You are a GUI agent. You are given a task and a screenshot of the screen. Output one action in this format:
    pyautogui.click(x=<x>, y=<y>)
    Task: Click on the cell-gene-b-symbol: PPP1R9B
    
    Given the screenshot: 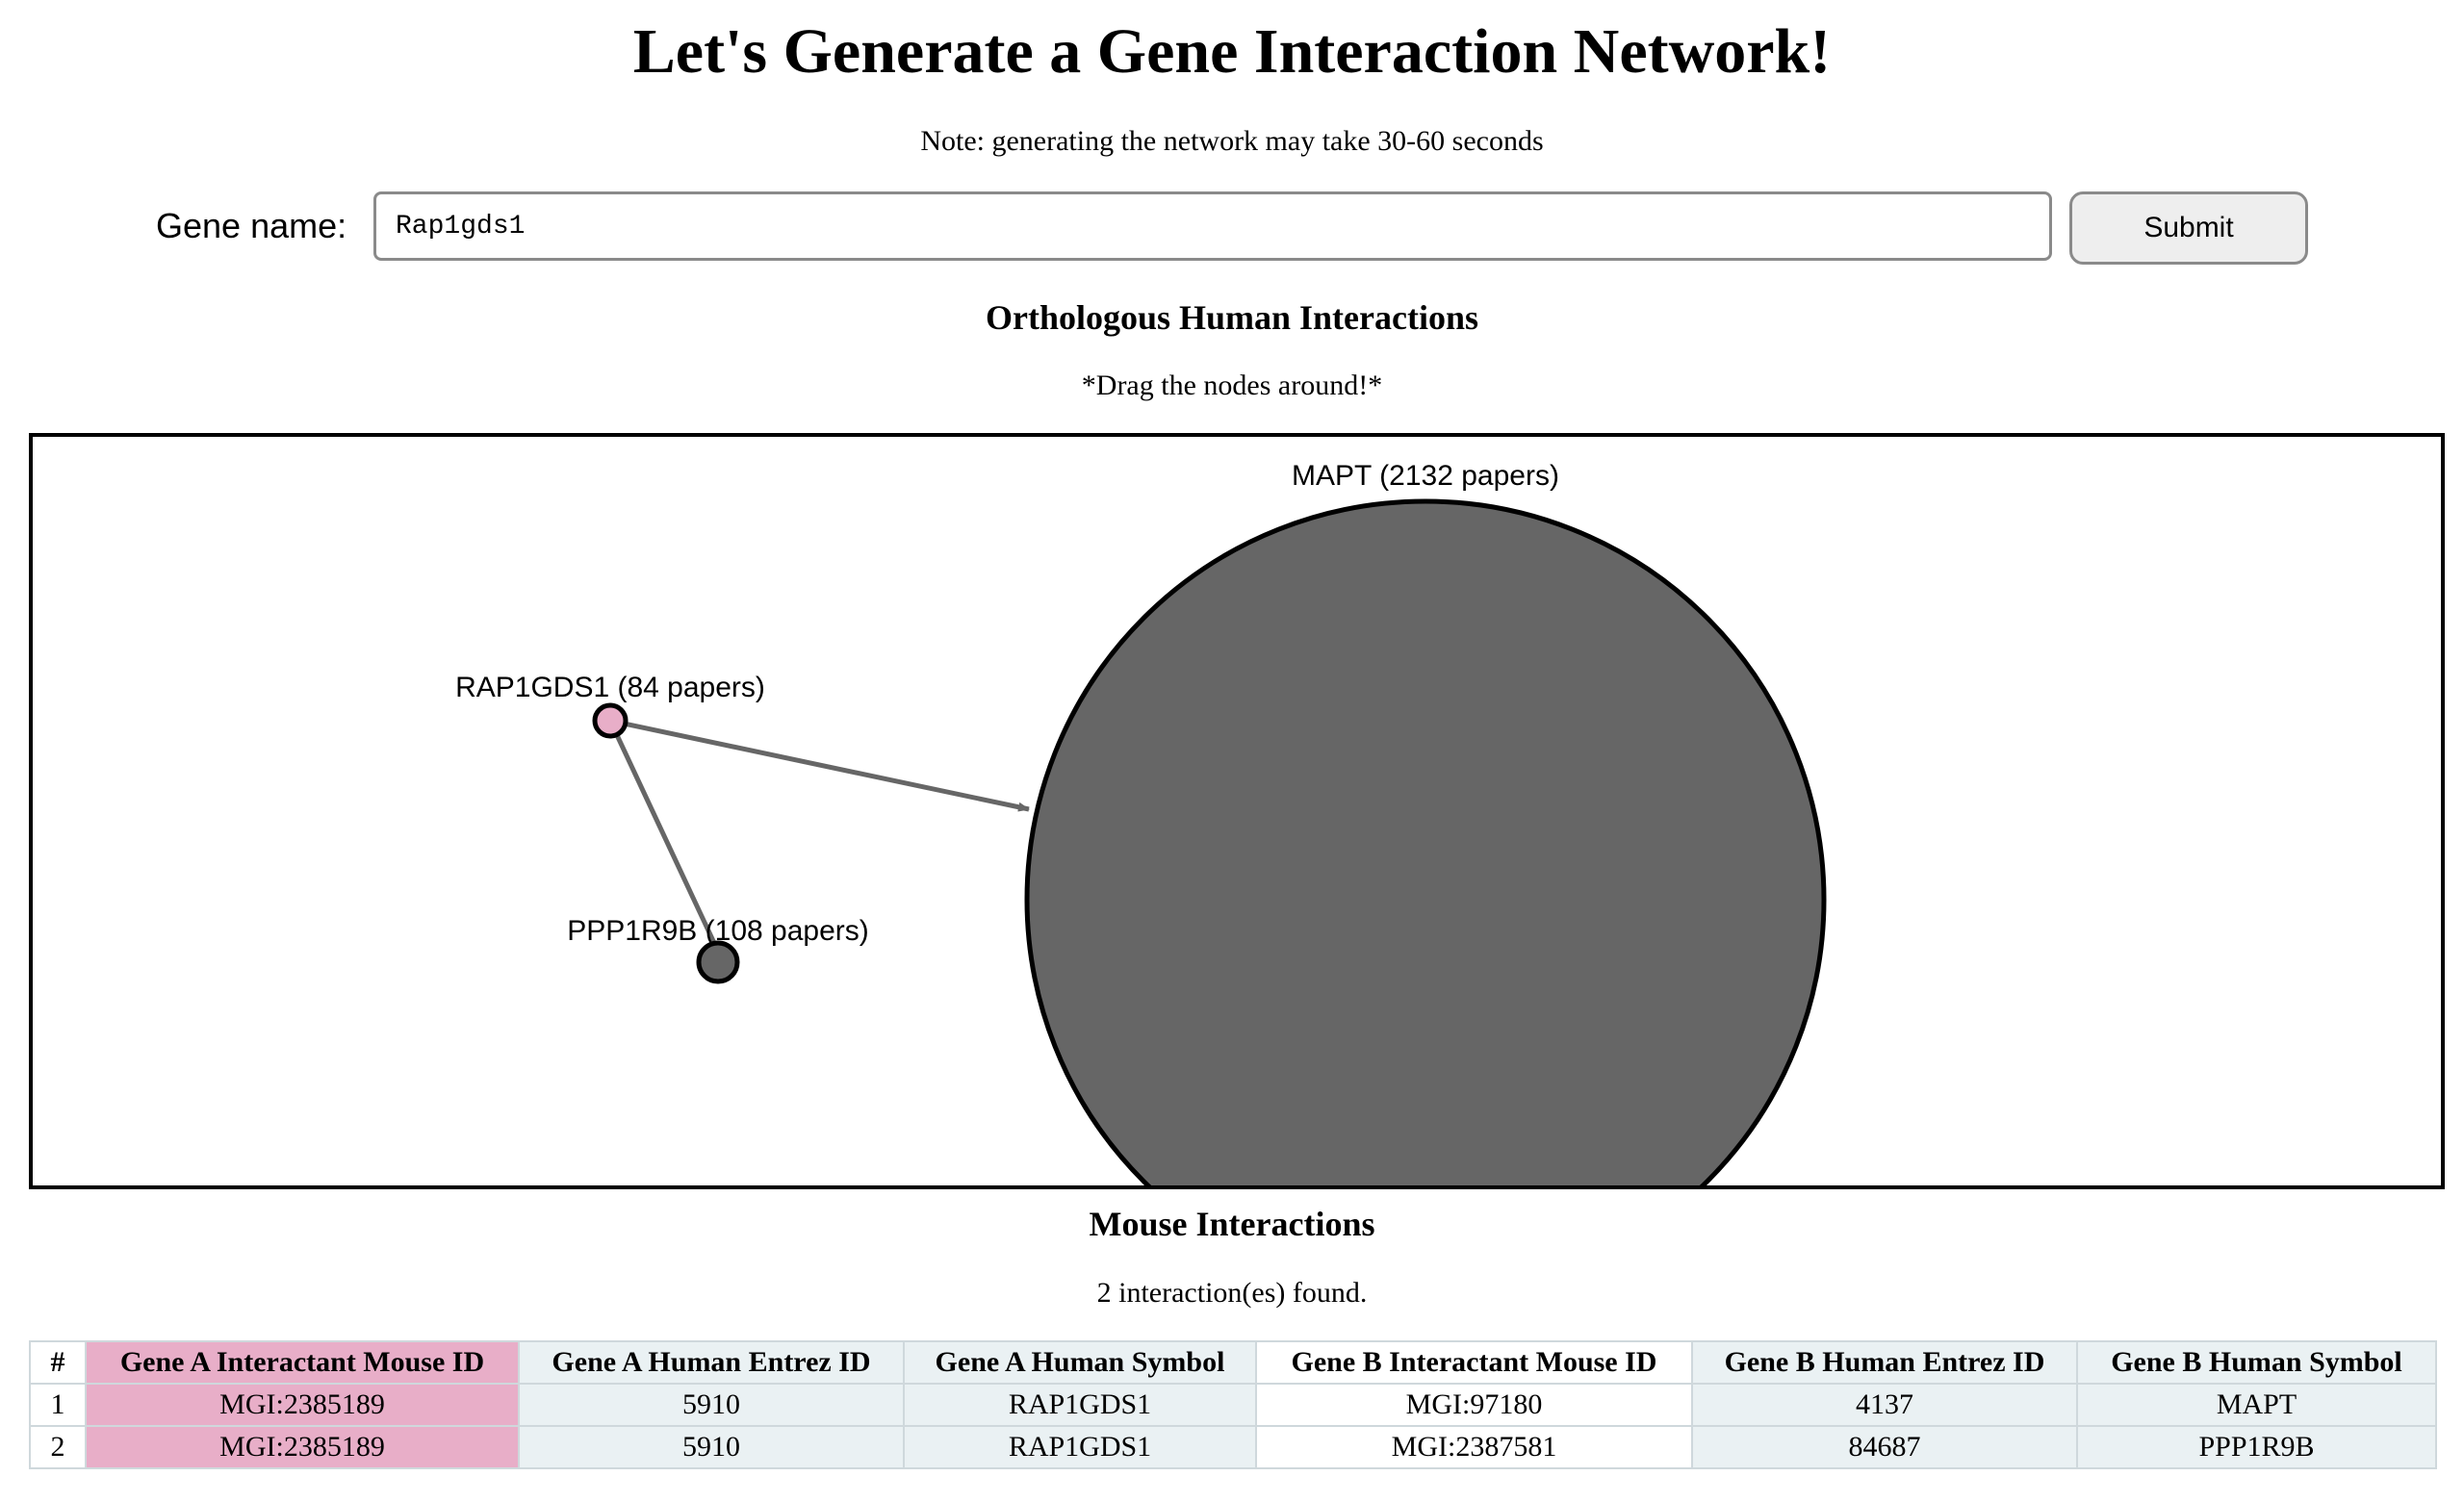 What is the action you would take?
    pyautogui.click(x=2256, y=1447)
    